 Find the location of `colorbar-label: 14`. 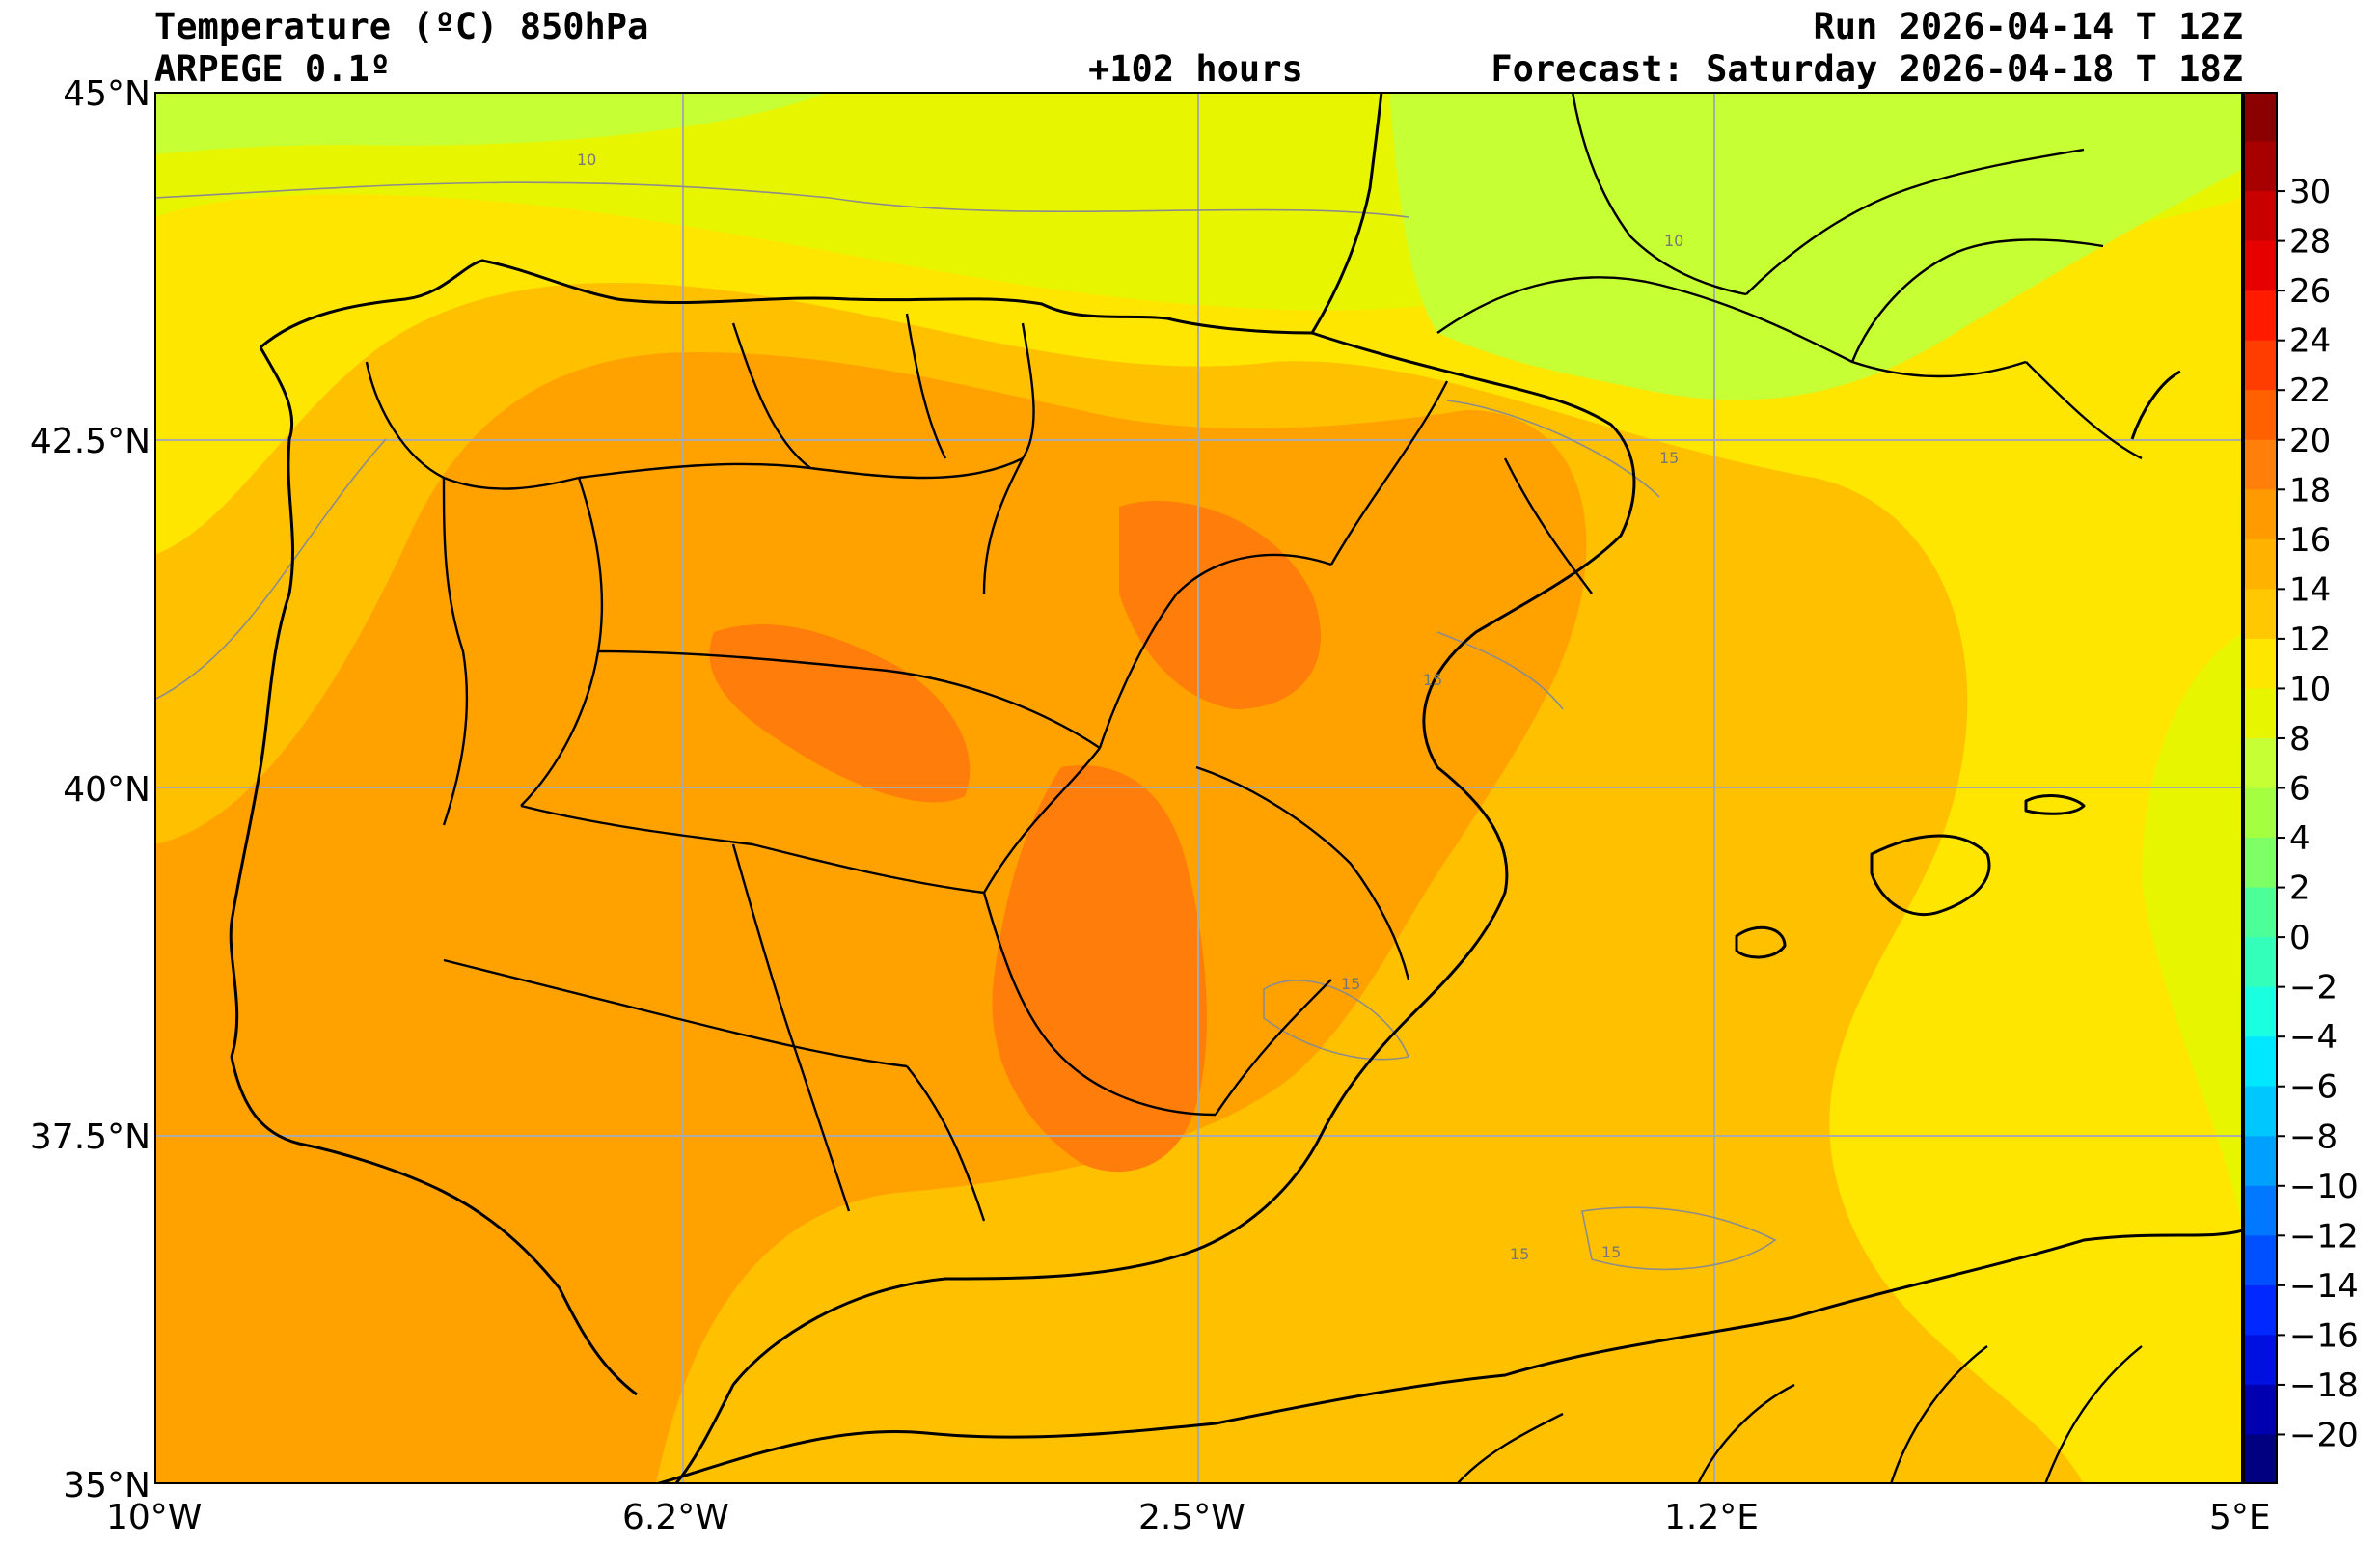

colorbar-label: 14 is located at coordinates (2310, 590).